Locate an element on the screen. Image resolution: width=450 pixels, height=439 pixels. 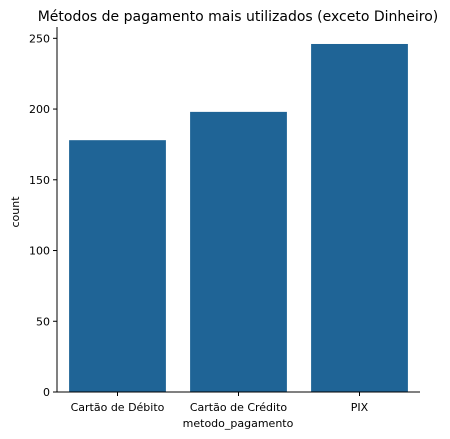
x-axis-label: metodo_pagamento is located at coordinates (238, 423).